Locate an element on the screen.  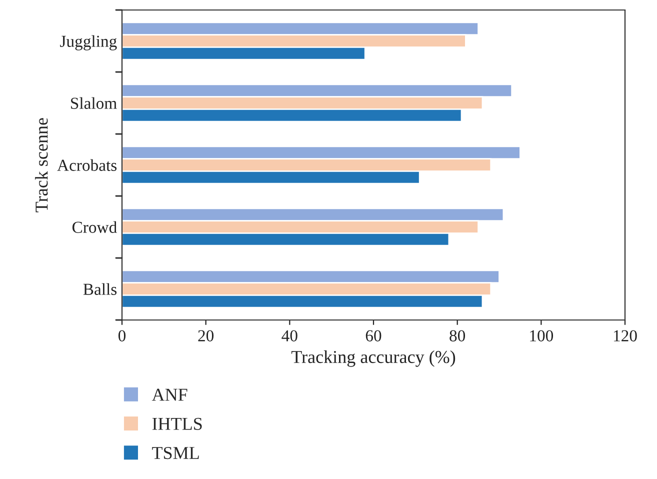
y-tick-label: Balls is located at coordinates (100, 289).